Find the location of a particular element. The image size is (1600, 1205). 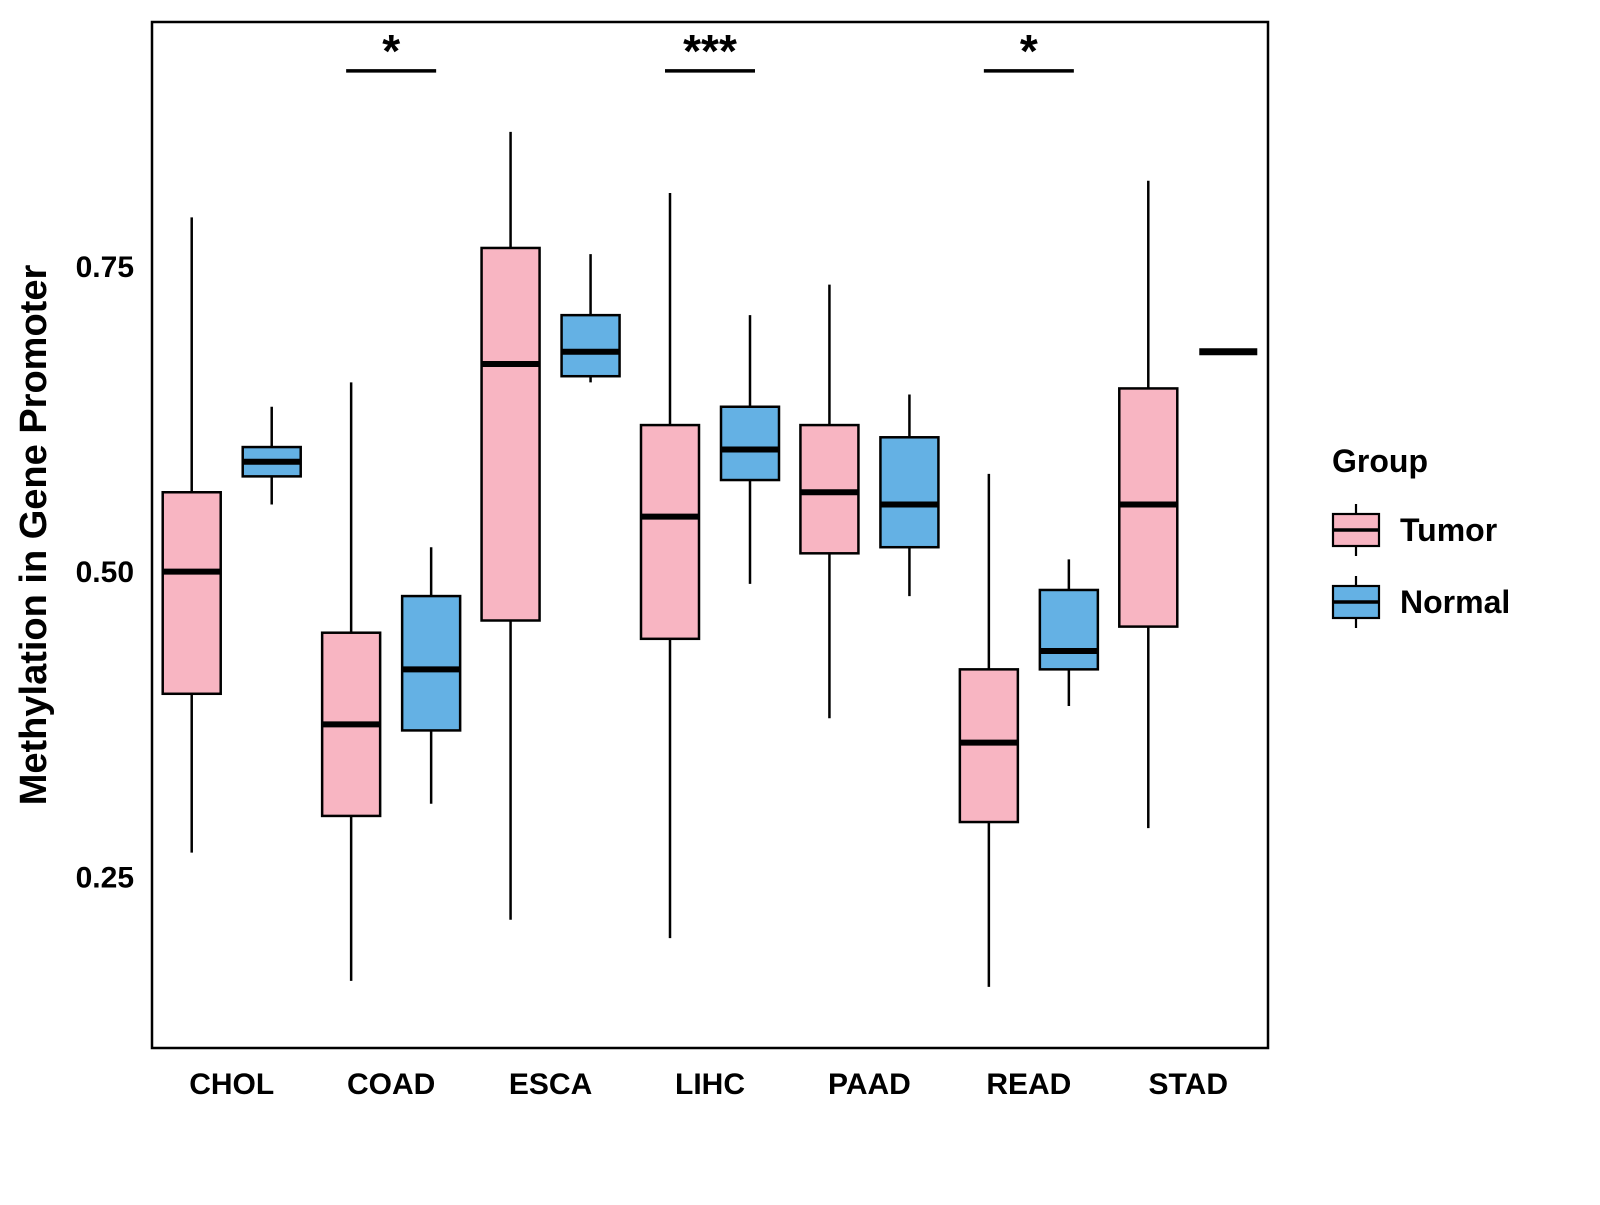

box-tumor-lihc is located at coordinates (670, 566).